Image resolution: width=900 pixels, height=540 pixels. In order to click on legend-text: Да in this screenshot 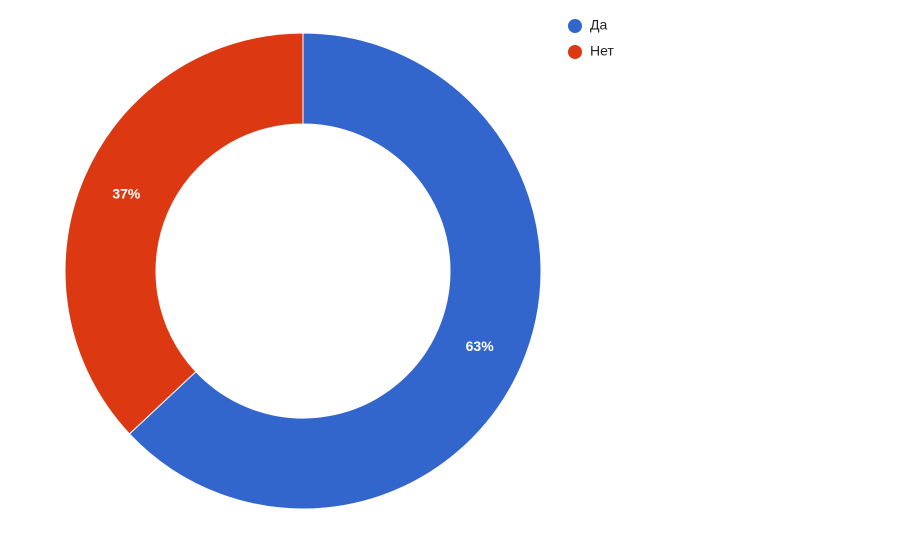, I will do `click(598, 25)`.